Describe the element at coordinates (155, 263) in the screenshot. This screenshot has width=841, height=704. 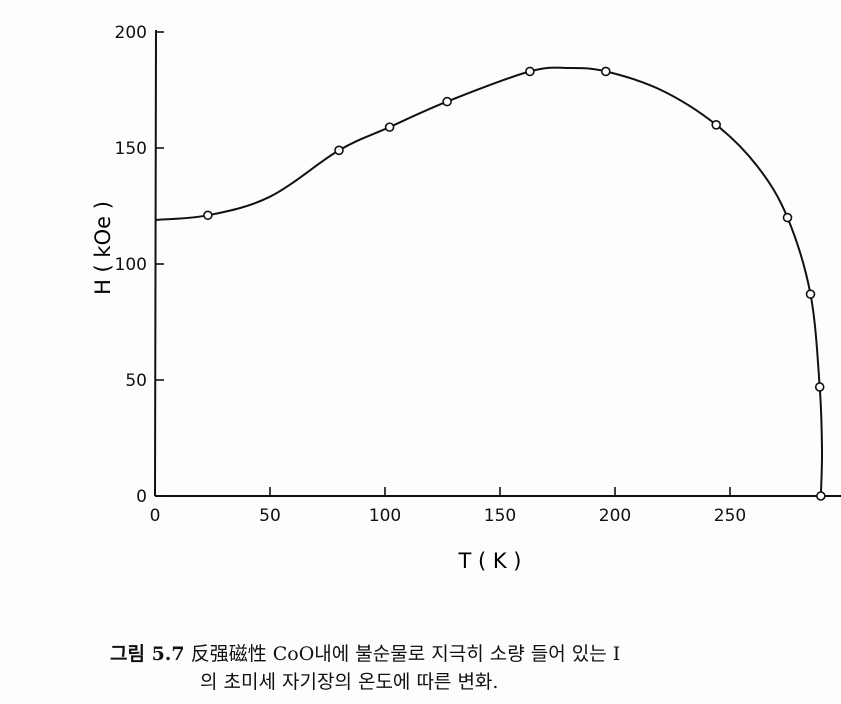
I see `y-axis-line` at that location.